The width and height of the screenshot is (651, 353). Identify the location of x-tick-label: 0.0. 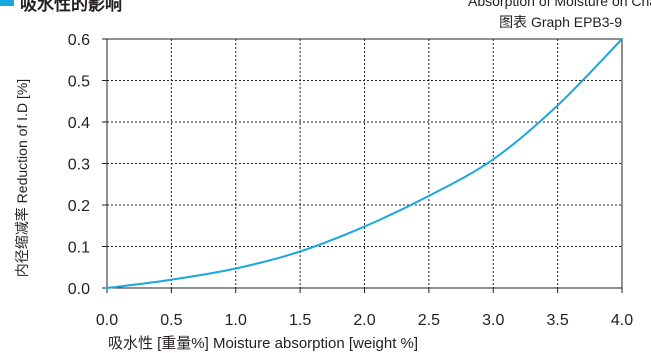
(107, 320).